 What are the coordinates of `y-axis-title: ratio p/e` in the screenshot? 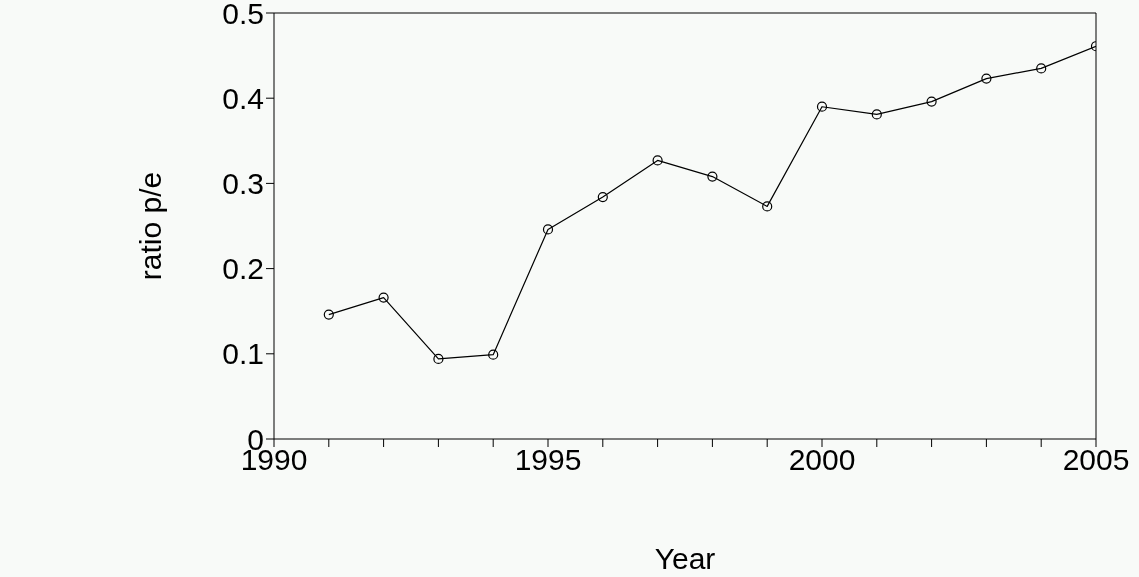 It's located at (150, 226).